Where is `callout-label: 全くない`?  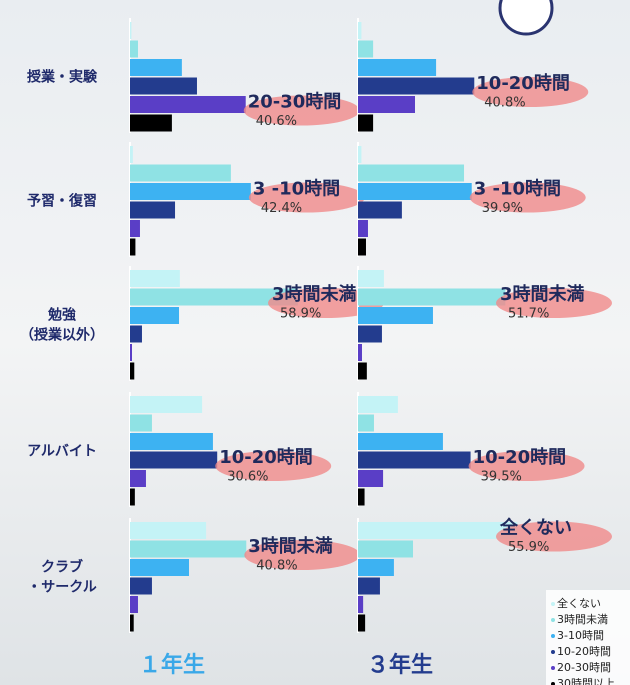
callout-label: 全くない is located at coordinates (535, 528).